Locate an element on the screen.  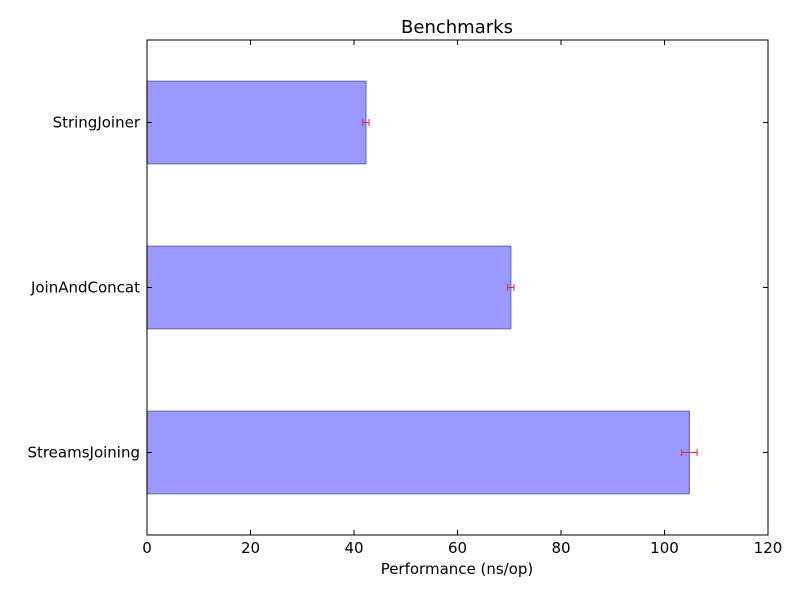
error-bar-StreamsJoining is located at coordinates (689, 452).